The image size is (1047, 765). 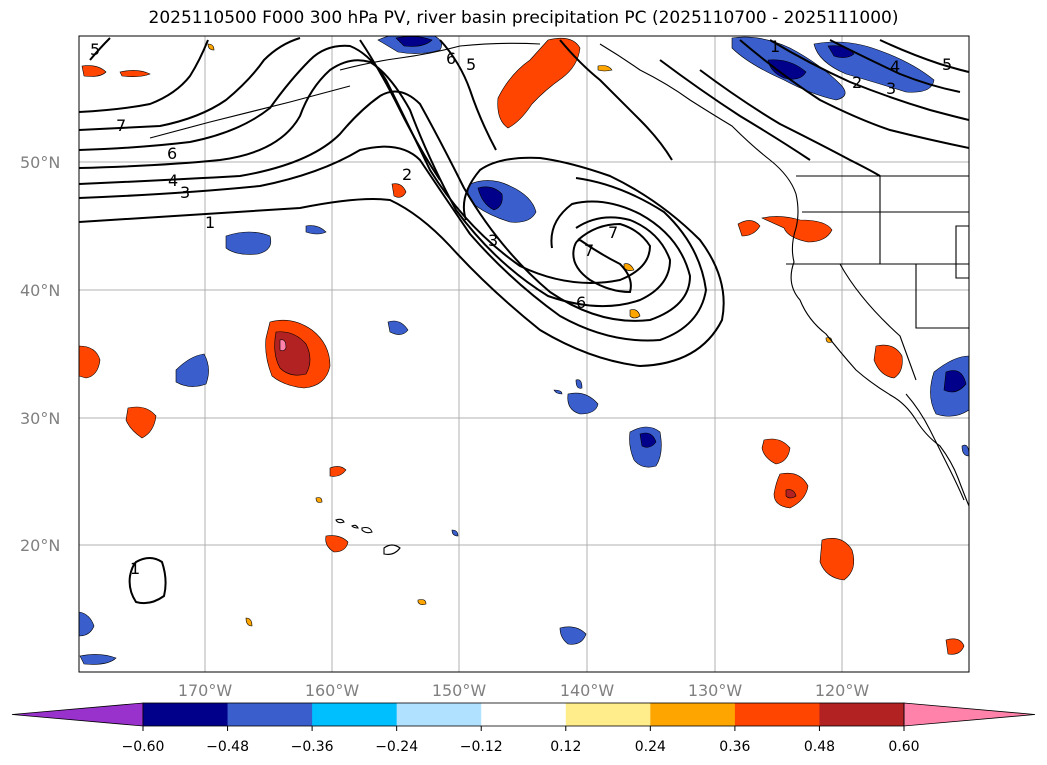 I want to click on colorbar-extend-max, so click(x=969, y=714).